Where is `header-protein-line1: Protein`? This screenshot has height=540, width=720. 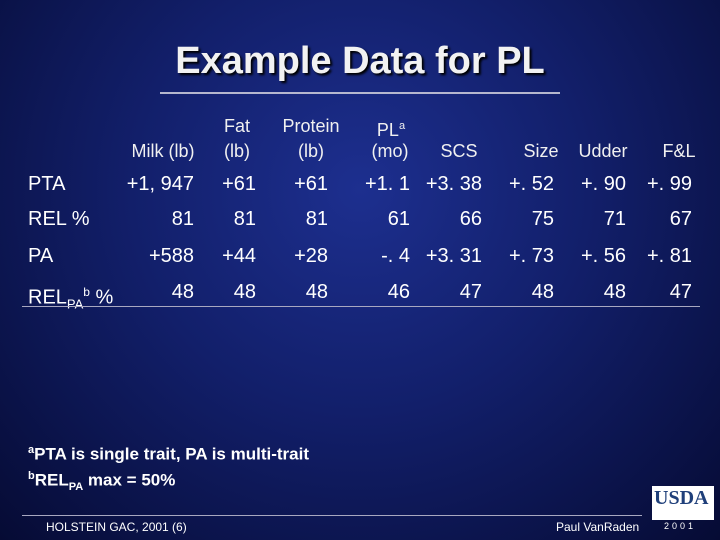
header-protein-line1: Protein is located at coordinates (311, 126).